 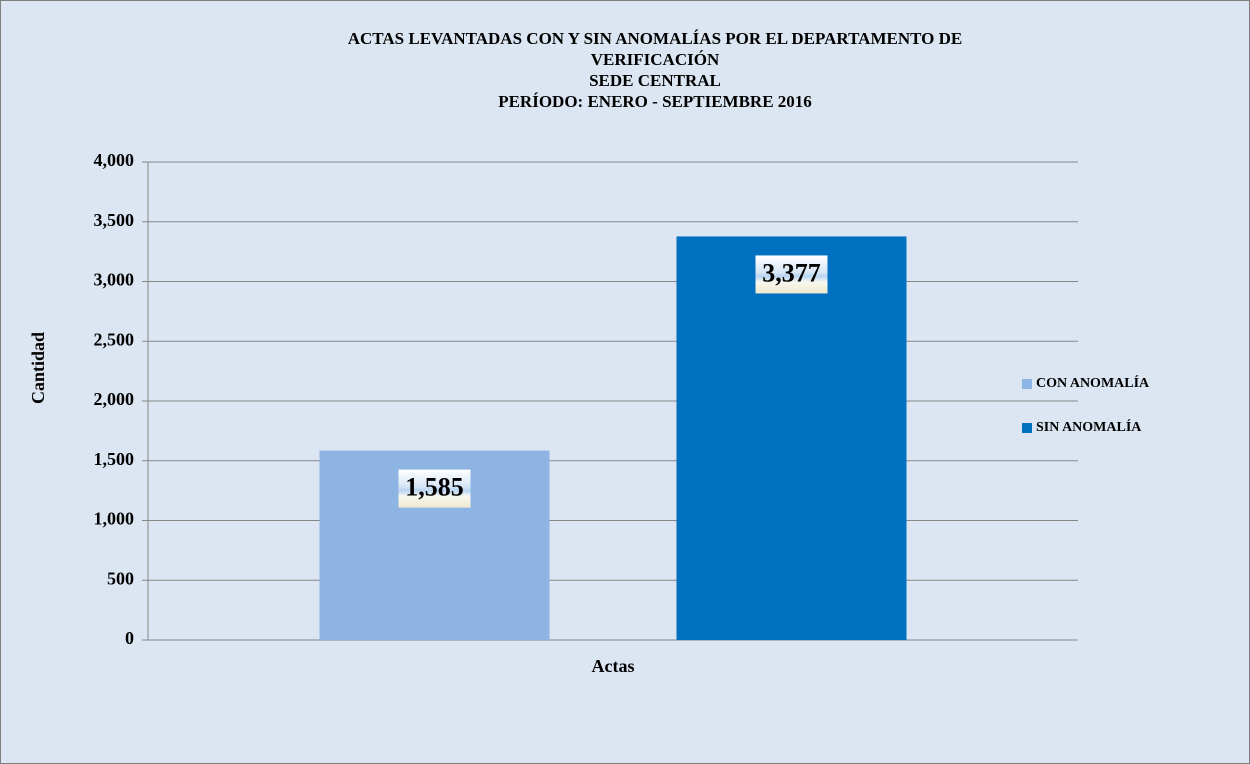 What do you see at coordinates (114, 280) in the screenshot?
I see `y-tick-label: 3,000` at bounding box center [114, 280].